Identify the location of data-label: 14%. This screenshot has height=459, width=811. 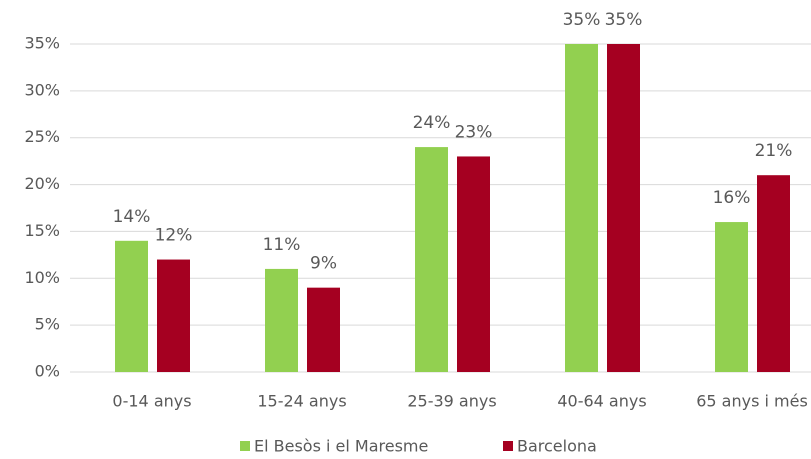
(132, 217).